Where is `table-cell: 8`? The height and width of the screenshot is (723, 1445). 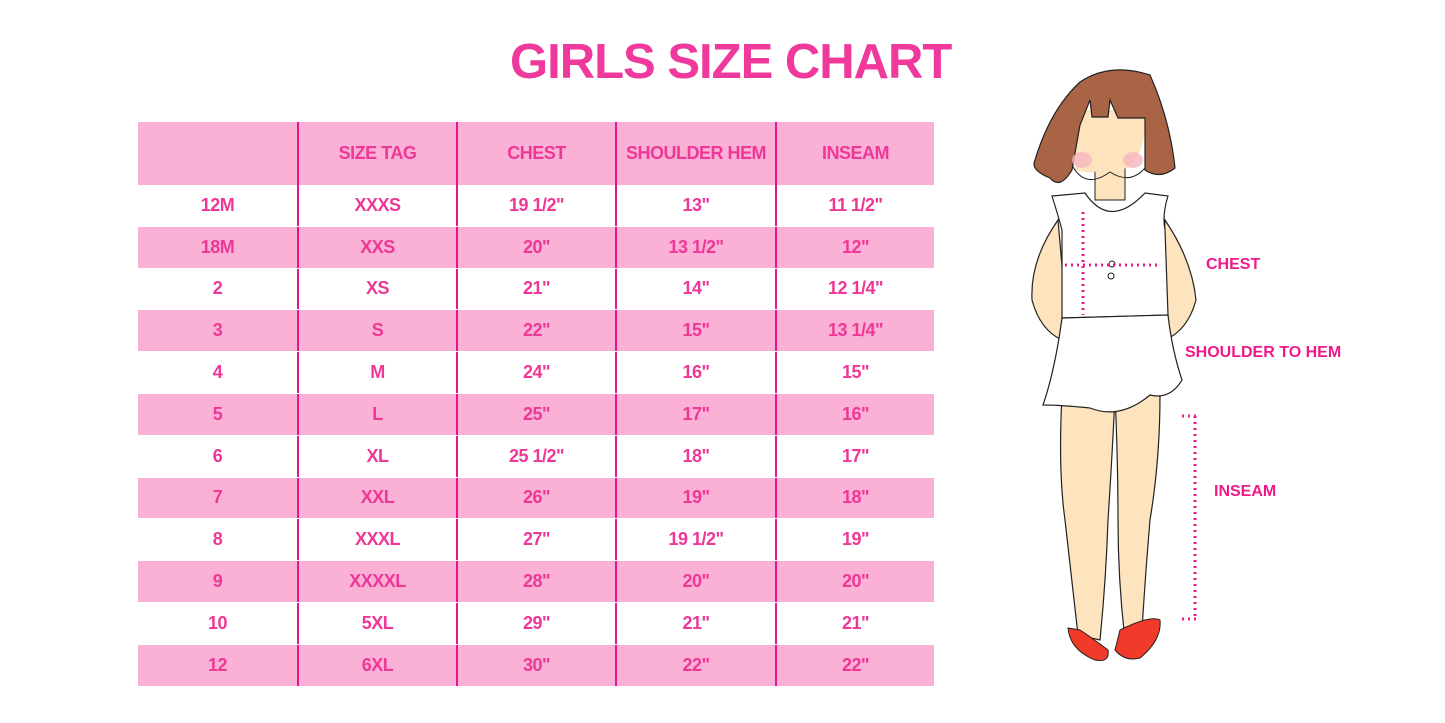
table-cell: 8 is located at coordinates (217, 539).